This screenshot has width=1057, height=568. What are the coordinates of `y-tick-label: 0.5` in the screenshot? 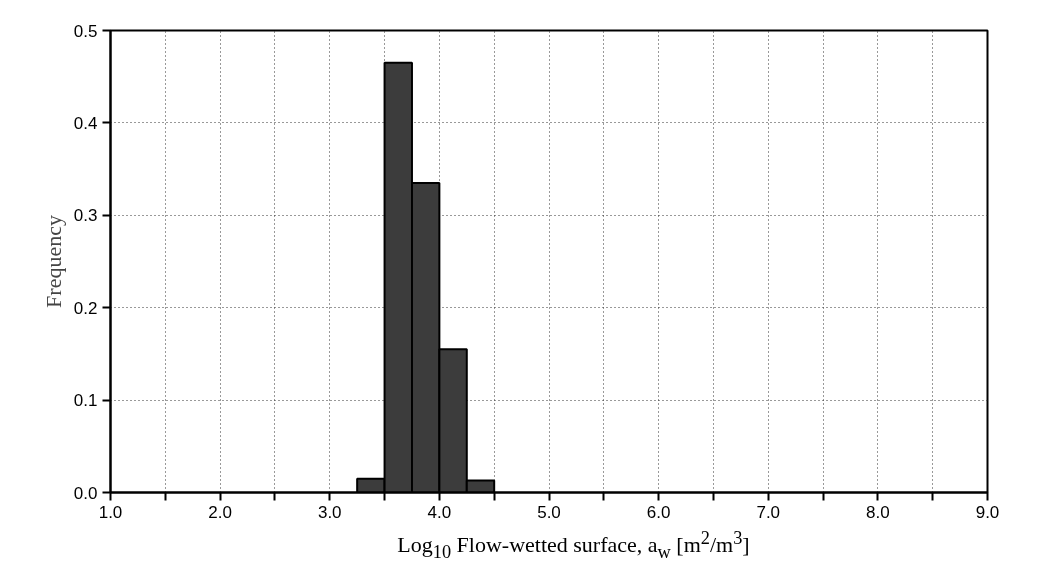 It's located at (85, 31).